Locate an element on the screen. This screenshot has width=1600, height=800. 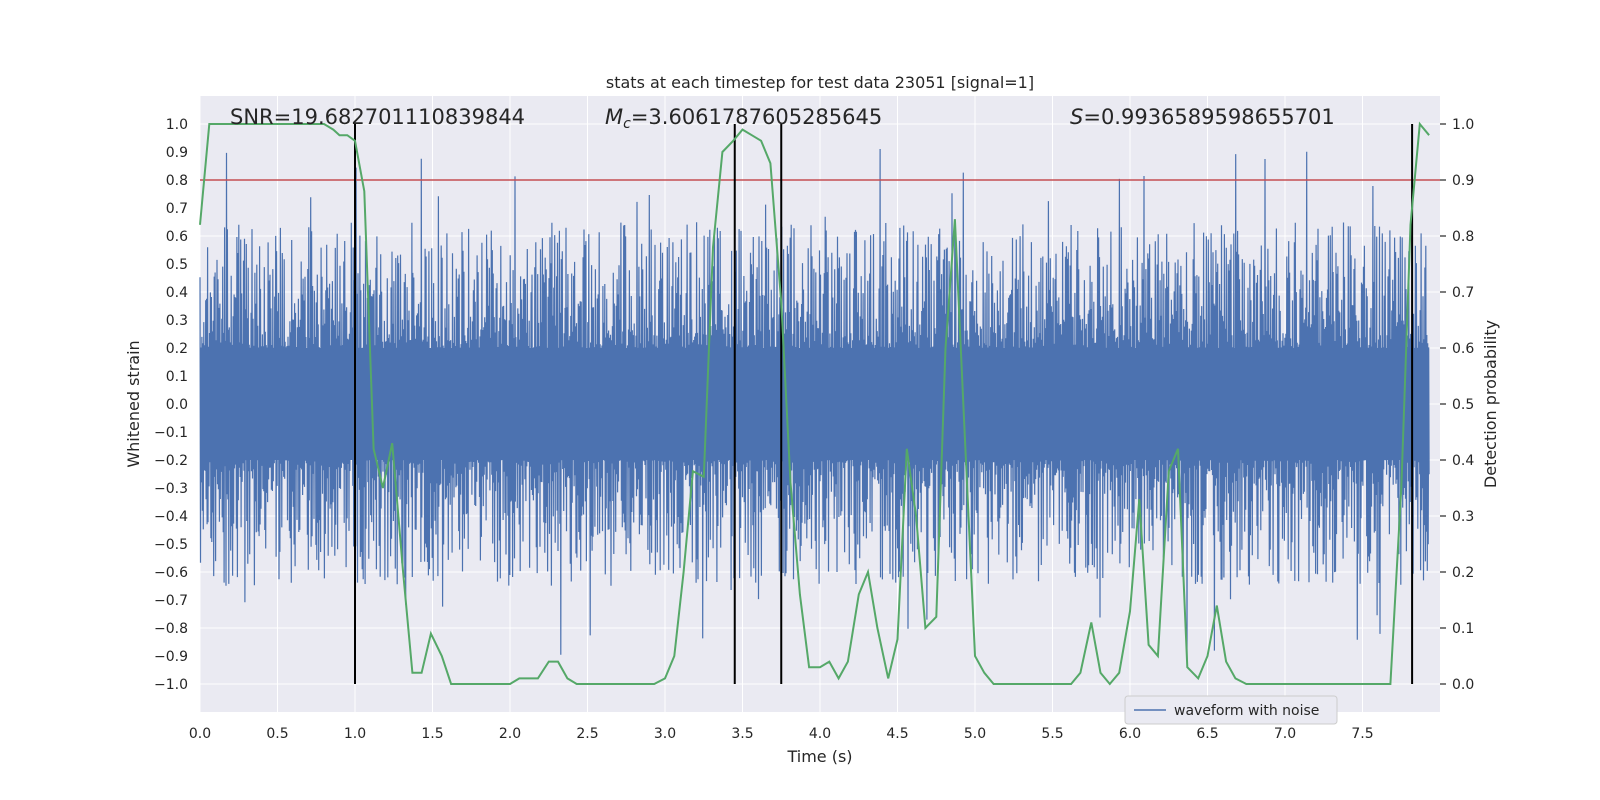
mc-value: =3.6061787605285645 is located at coordinates (756, 117).